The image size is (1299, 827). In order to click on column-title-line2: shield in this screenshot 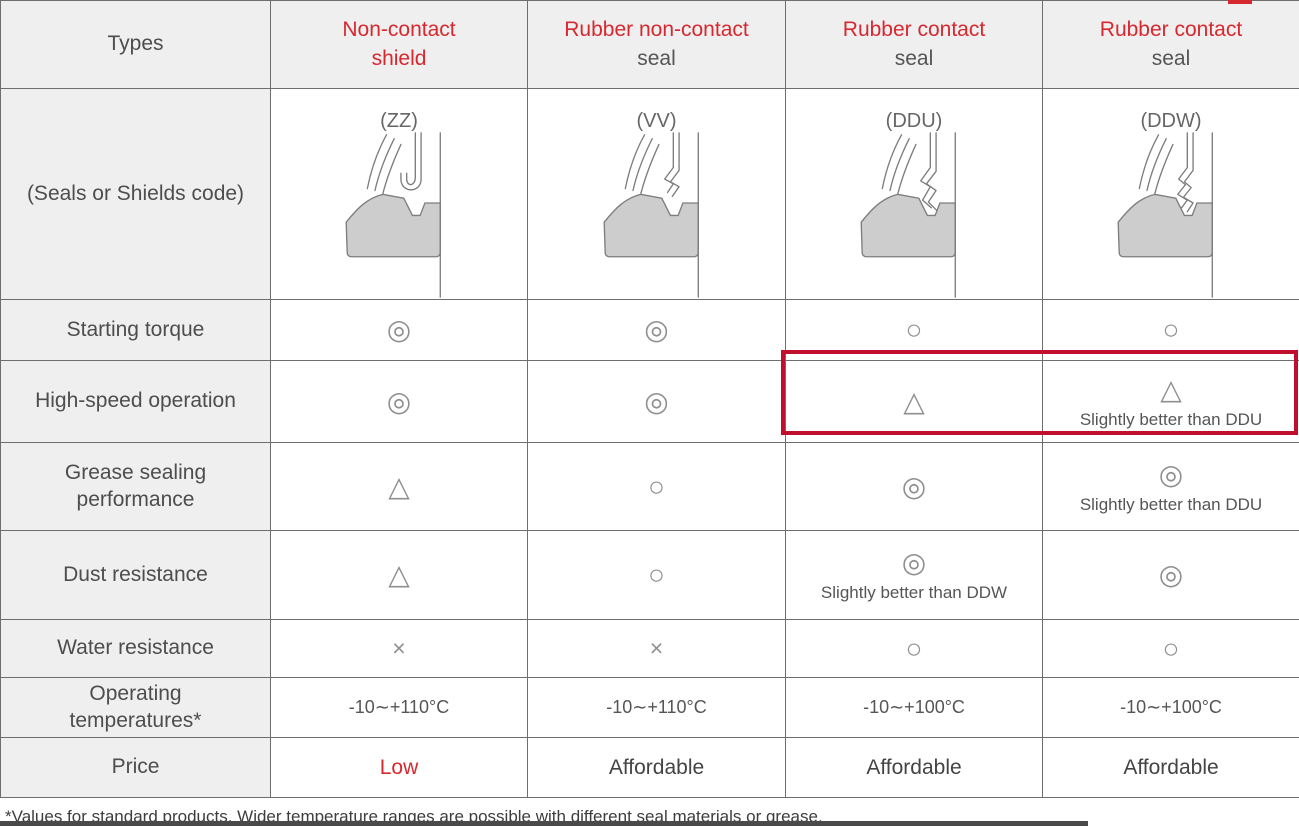, I will do `click(399, 59)`.